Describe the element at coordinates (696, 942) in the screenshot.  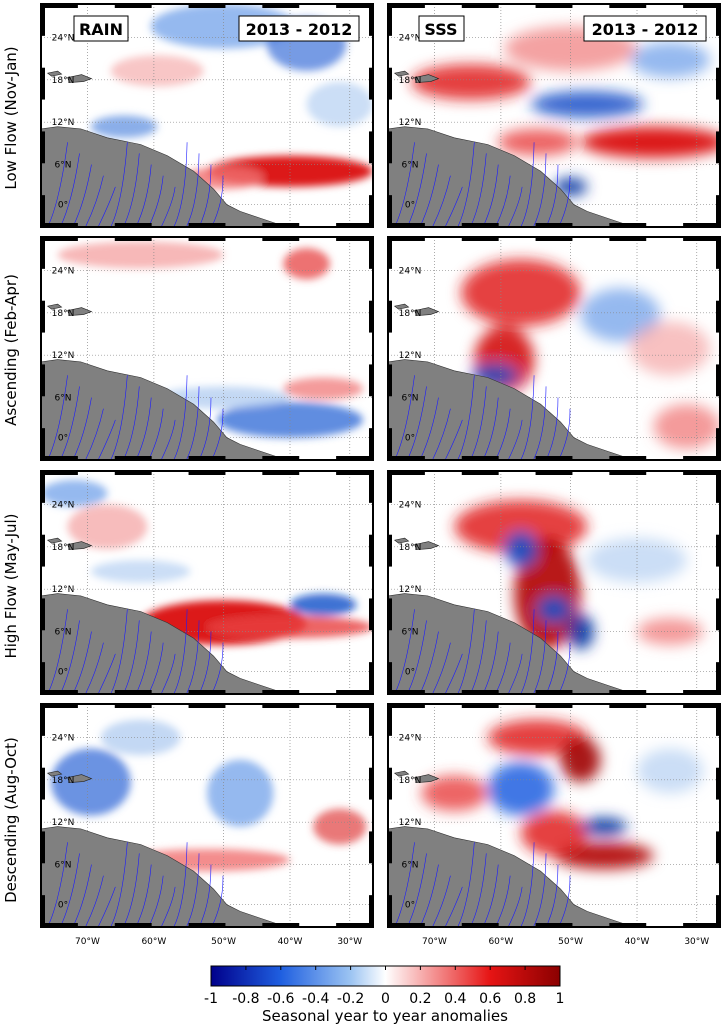
I see `longitude-label: 30°W` at that location.